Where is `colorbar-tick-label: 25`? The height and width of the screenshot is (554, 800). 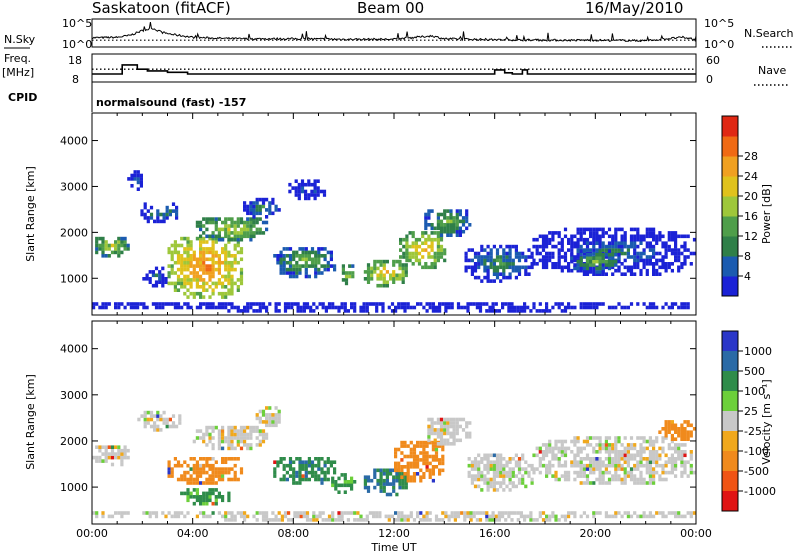 colorbar-tick-label: 25 is located at coordinates (751, 411).